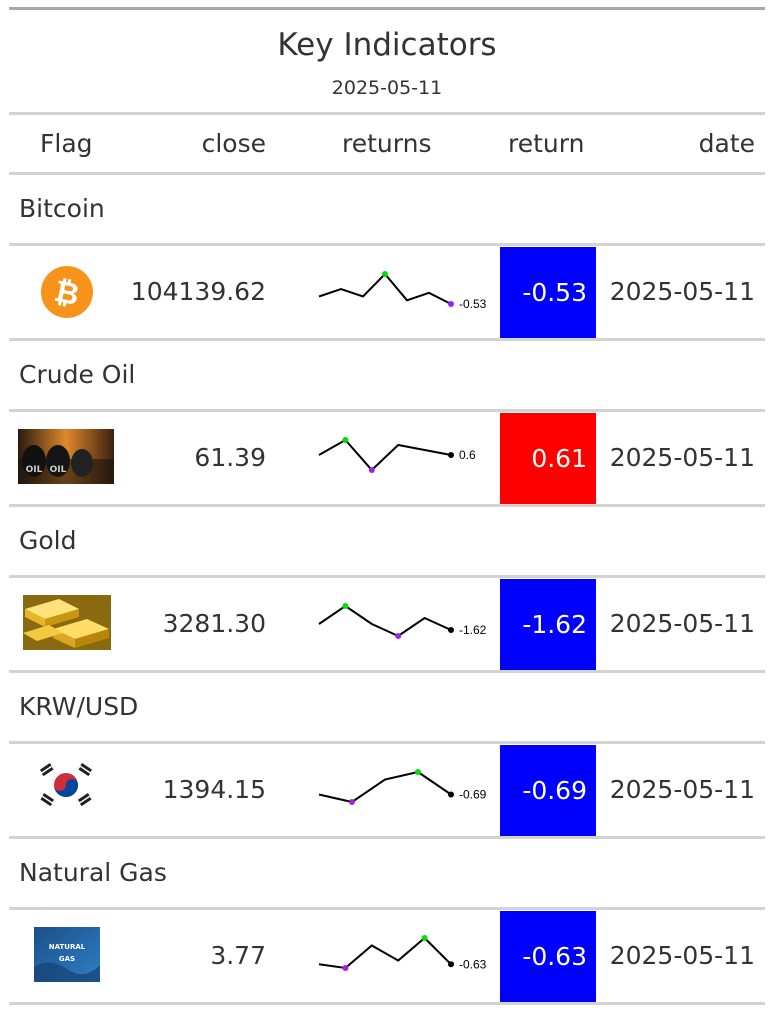  I want to click on natural-gas-image: NATURAL GAS, so click(67, 954).